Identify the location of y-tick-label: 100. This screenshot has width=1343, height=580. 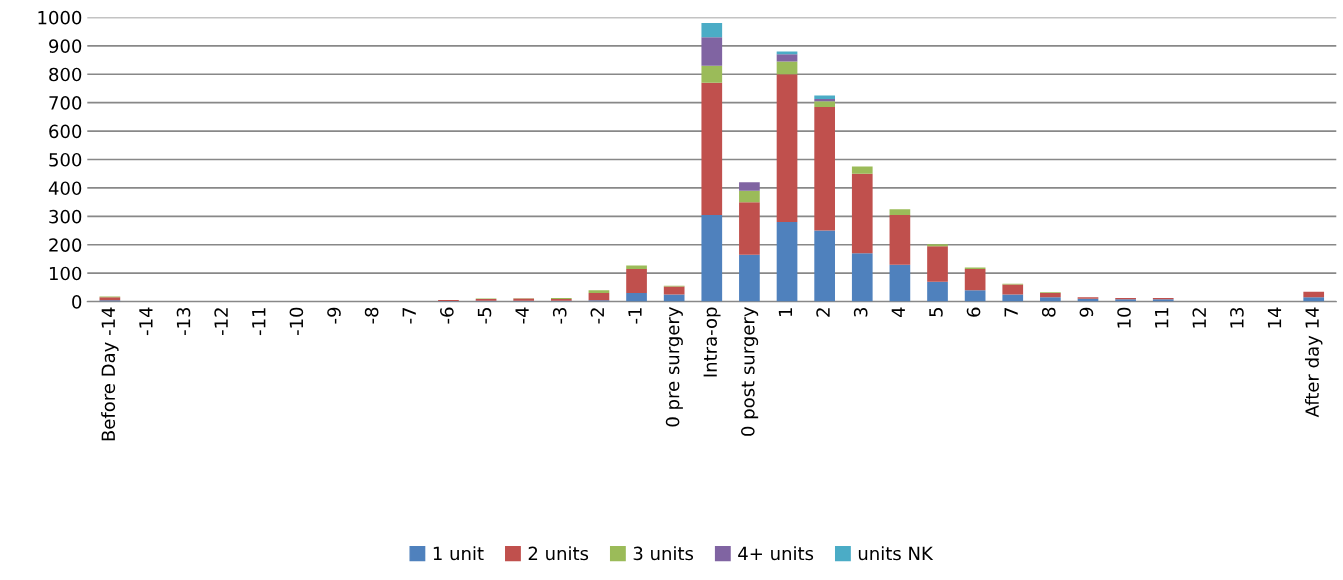
(65, 273).